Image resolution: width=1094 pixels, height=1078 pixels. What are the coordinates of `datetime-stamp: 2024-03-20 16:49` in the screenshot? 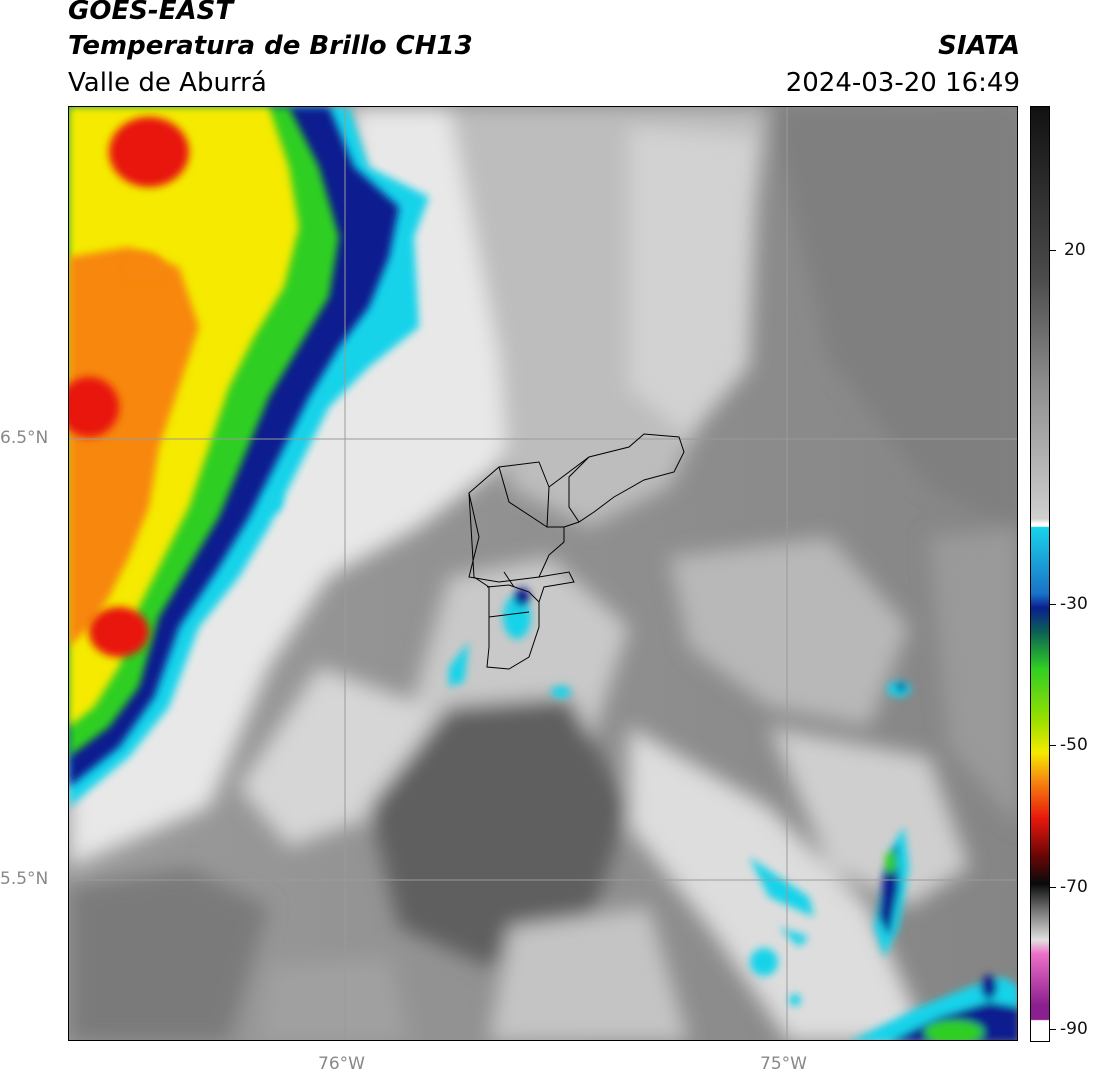 It's located at (902, 83).